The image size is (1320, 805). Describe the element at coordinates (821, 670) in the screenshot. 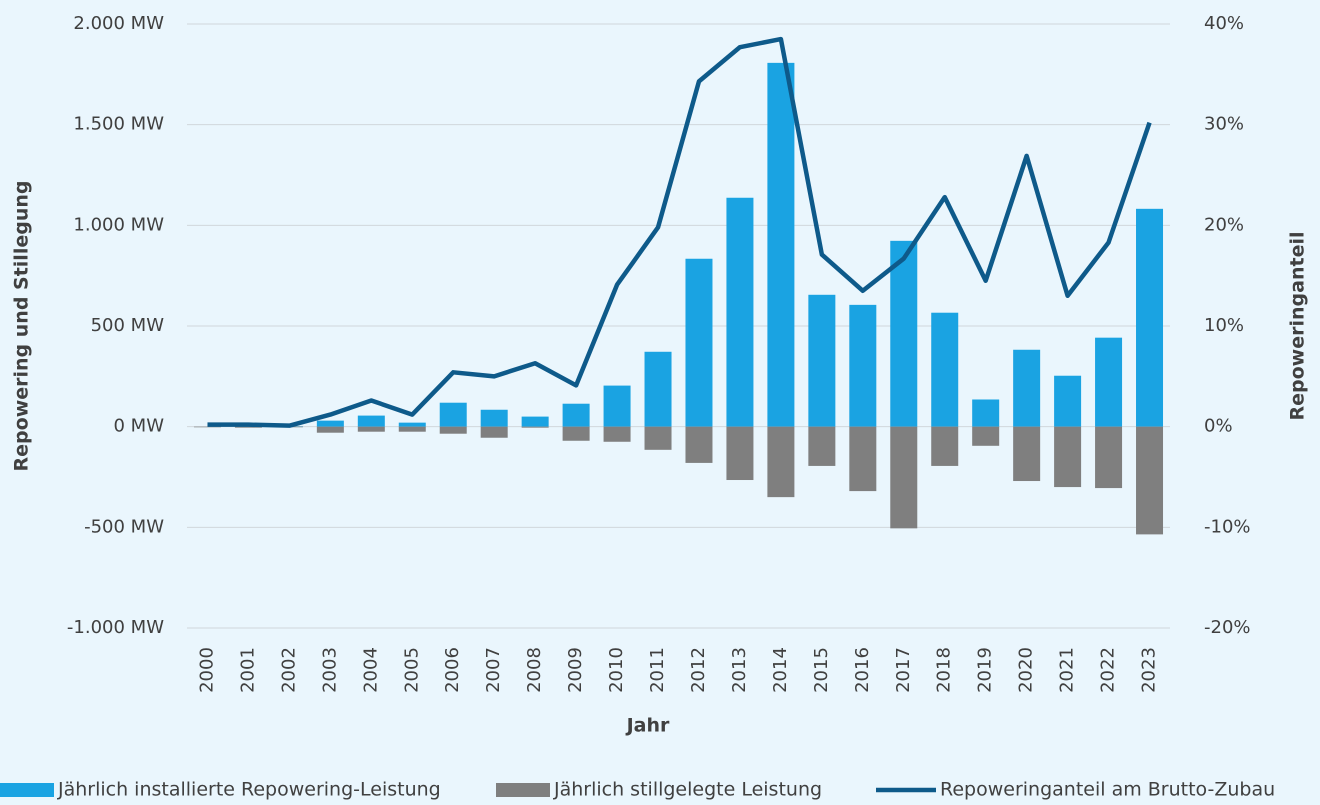

I see `x-tick-label: 2015` at that location.